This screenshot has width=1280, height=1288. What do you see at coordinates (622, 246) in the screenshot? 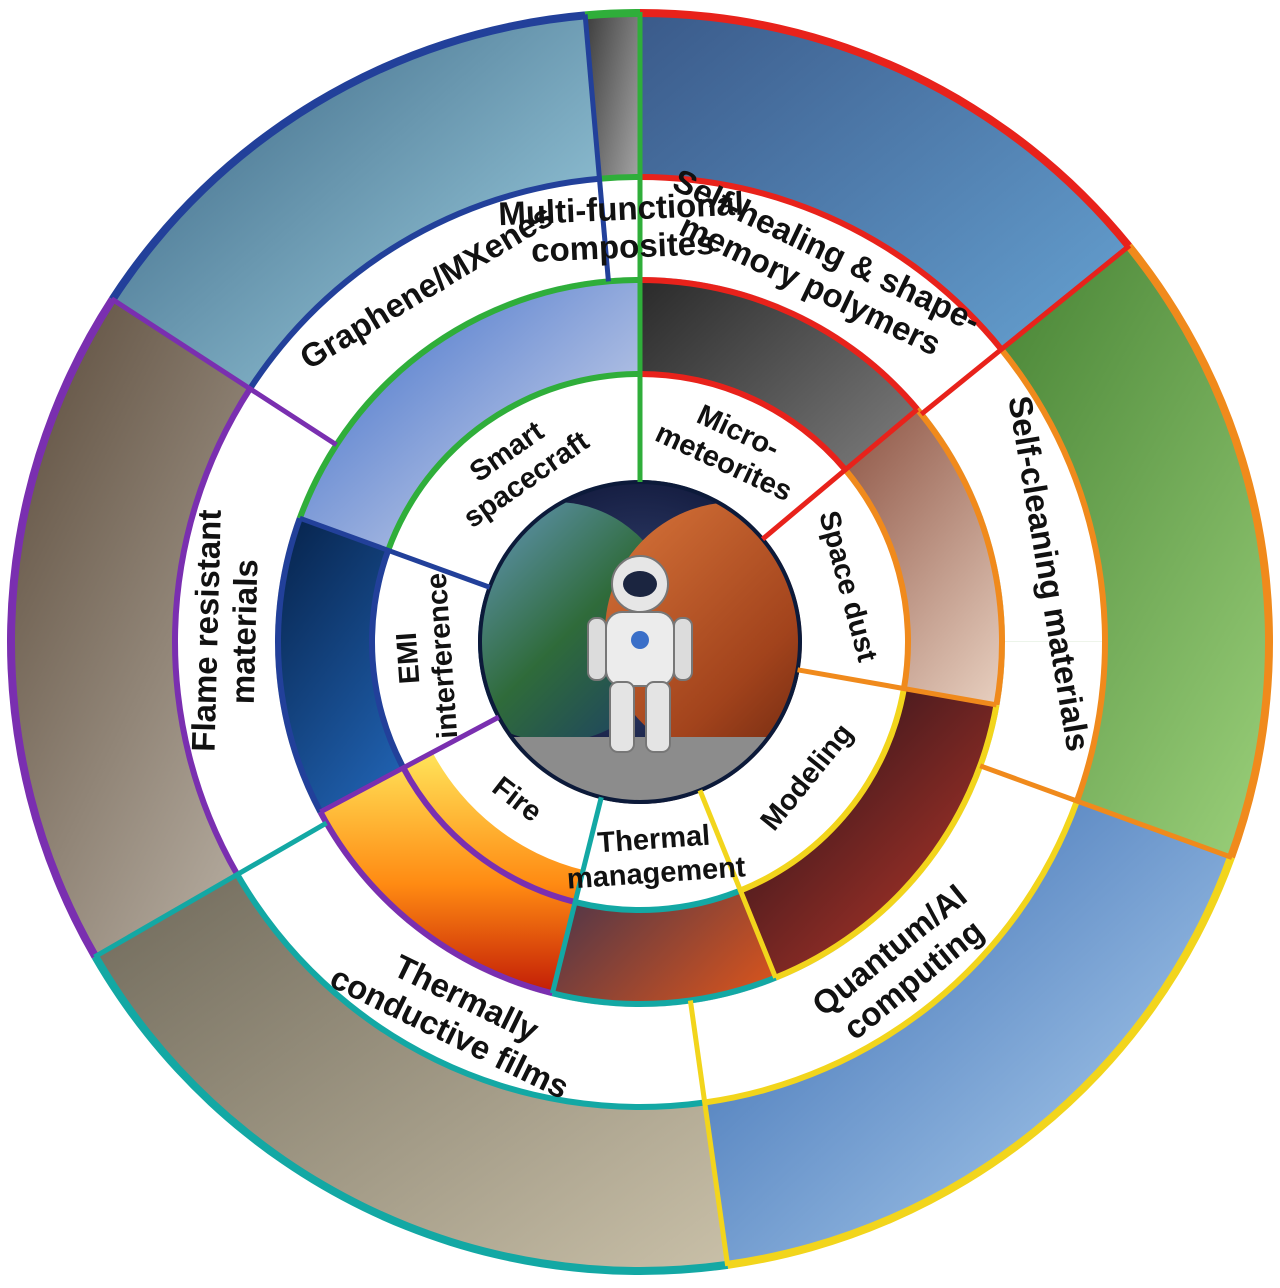
I see `outer-label-line: composites` at bounding box center [622, 246].